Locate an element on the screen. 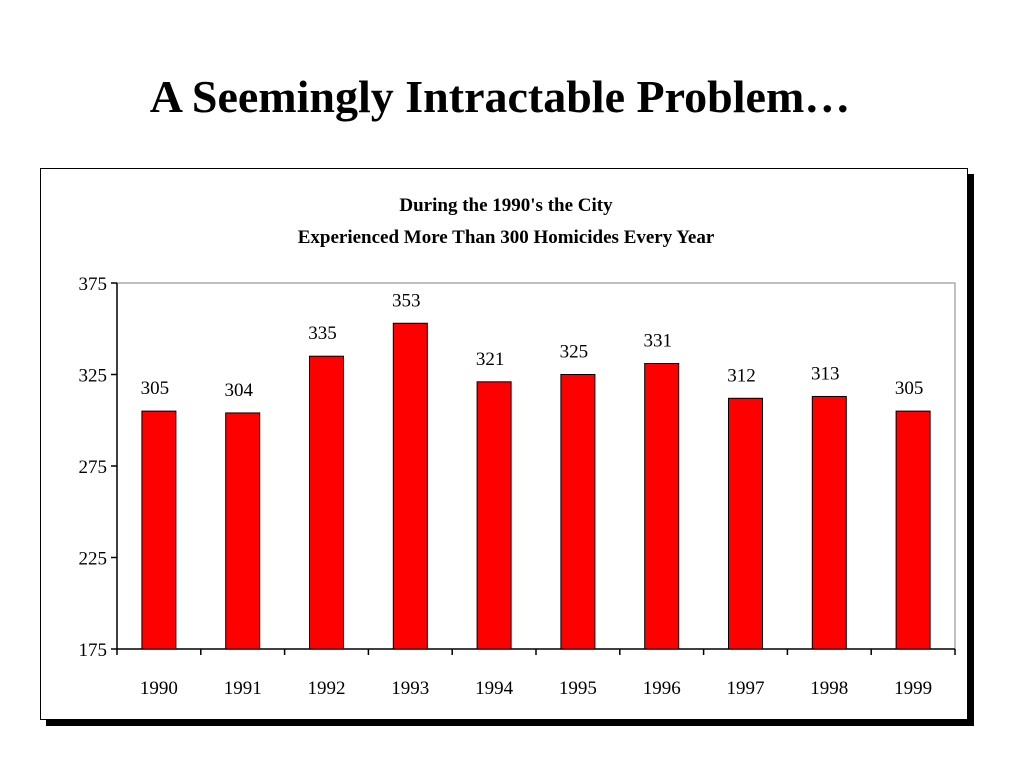 The width and height of the screenshot is (1024, 768). y-tick-label: 225 is located at coordinates (93, 559).